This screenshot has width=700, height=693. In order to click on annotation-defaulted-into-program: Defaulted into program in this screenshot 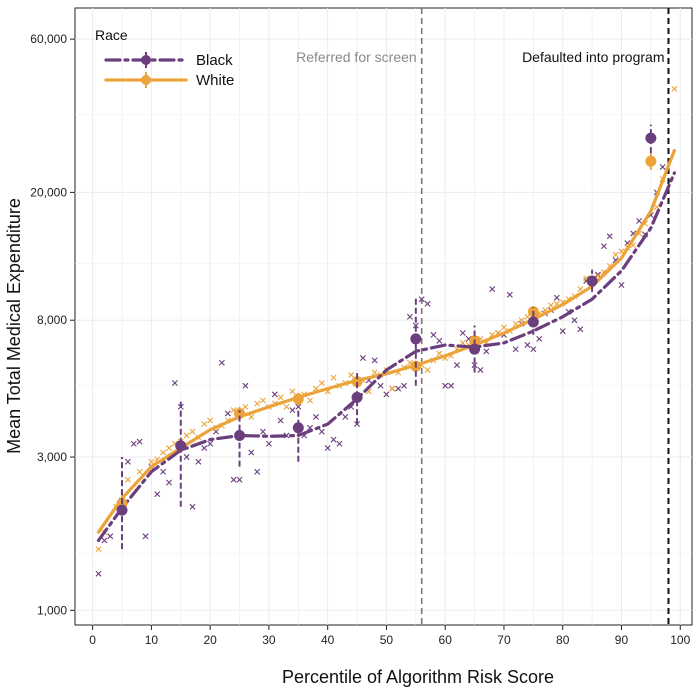, I will do `click(593, 57)`.